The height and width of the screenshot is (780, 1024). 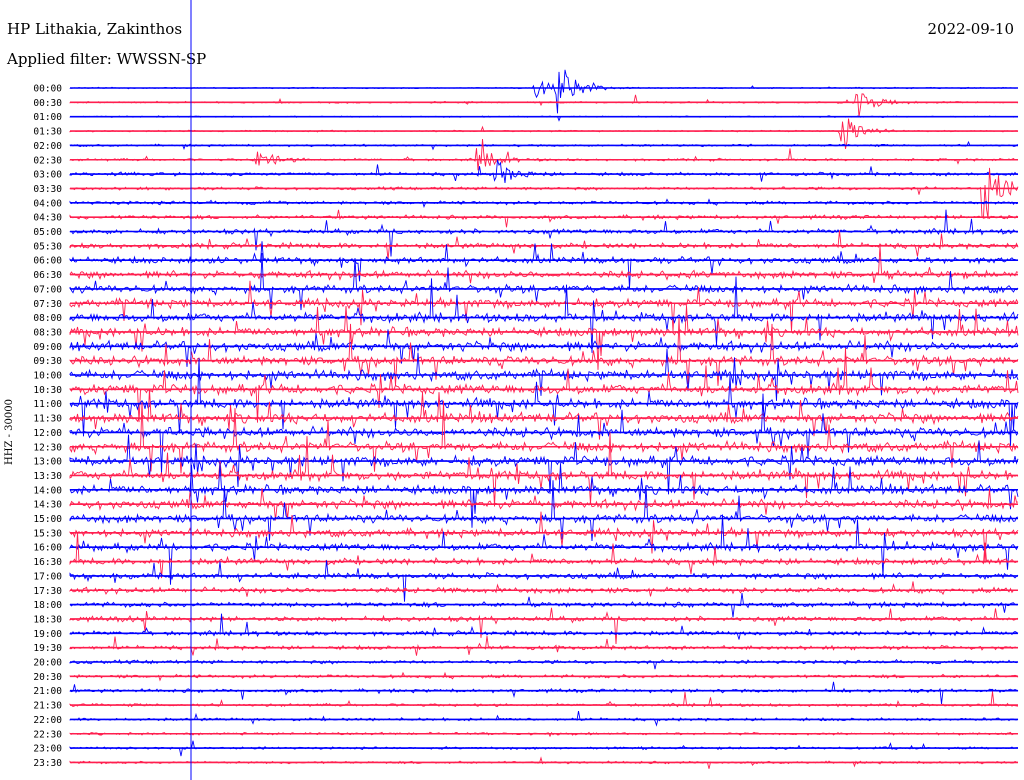 What do you see at coordinates (47, 103) in the screenshot?
I see `time-tick-label: 00:30` at bounding box center [47, 103].